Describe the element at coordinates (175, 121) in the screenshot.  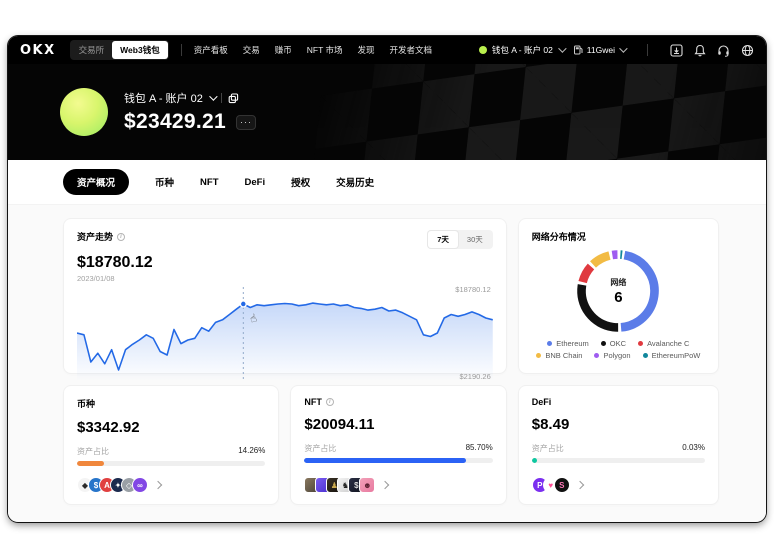
I see `total-balance: $23429.21` at that location.